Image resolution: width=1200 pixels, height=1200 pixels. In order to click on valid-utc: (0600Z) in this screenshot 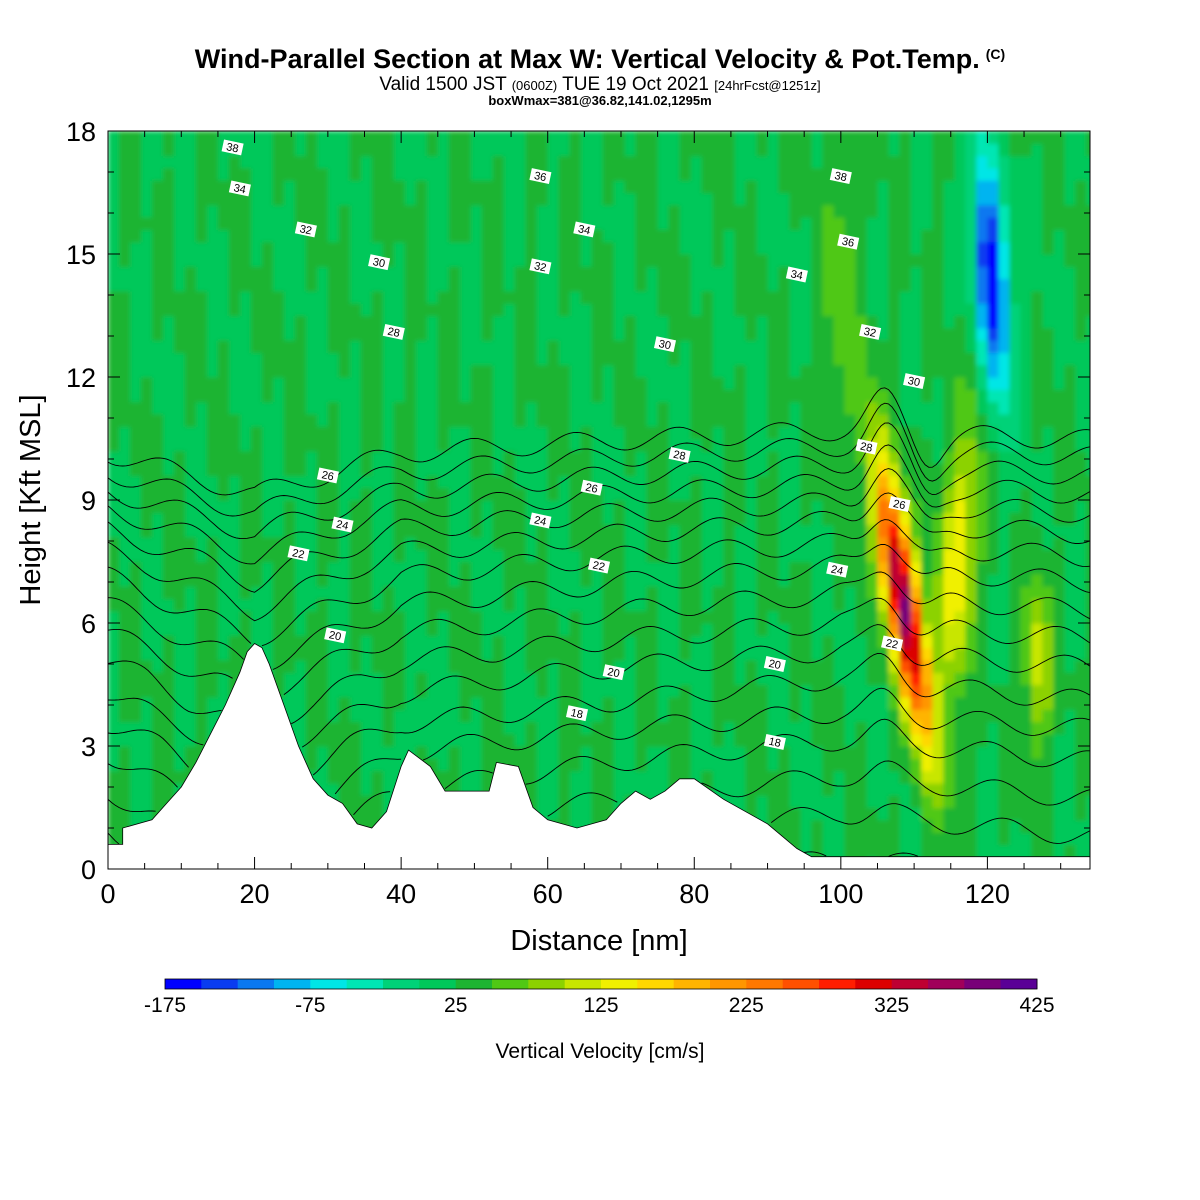, I will do `click(534, 85)`.